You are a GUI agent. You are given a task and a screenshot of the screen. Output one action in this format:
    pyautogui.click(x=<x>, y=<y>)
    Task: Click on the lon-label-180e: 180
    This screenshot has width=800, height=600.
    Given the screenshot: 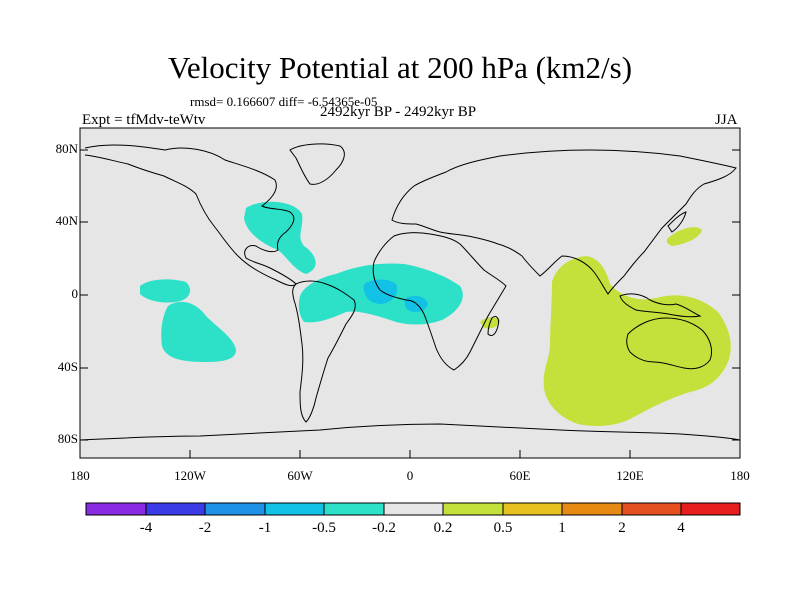 What is the action you would take?
    pyautogui.click(x=740, y=475)
    